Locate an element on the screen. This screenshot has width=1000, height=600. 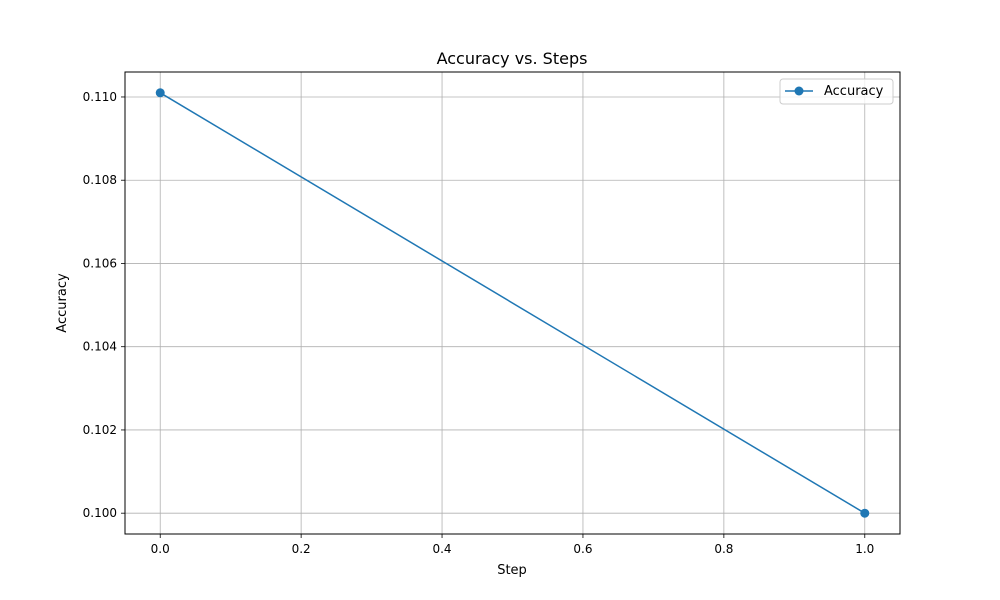
legend-box is located at coordinates (836, 91).